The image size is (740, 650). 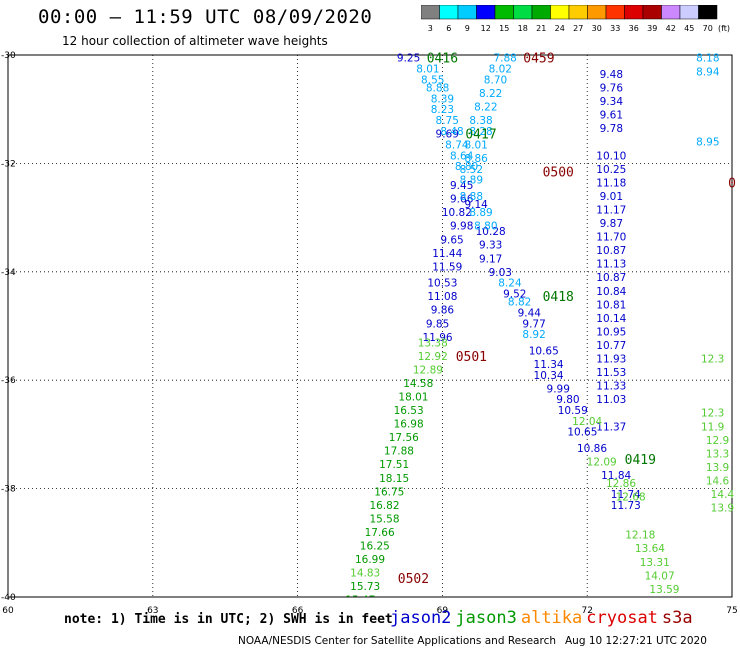 What do you see at coordinates (611, 210) in the screenshot?
I see `wave-height-label: 11.17` at bounding box center [611, 210].